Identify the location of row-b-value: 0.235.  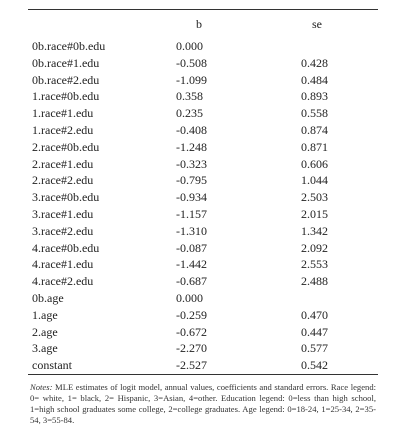
(189, 113).